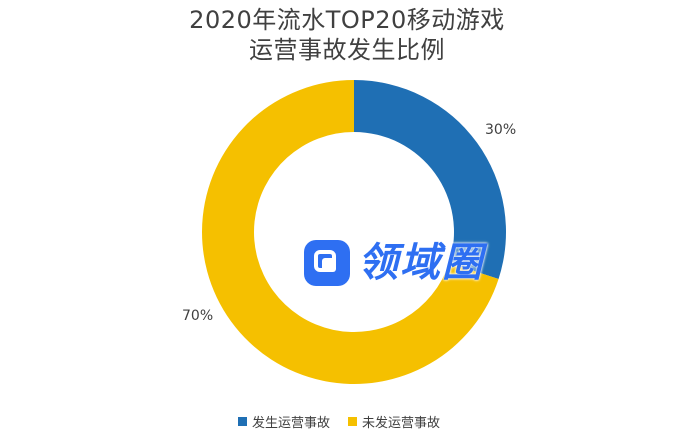  Describe the element at coordinates (347, 20) in the screenshot. I see `chart-title-line1: 2020年流水TOP20移动游戏` at that location.